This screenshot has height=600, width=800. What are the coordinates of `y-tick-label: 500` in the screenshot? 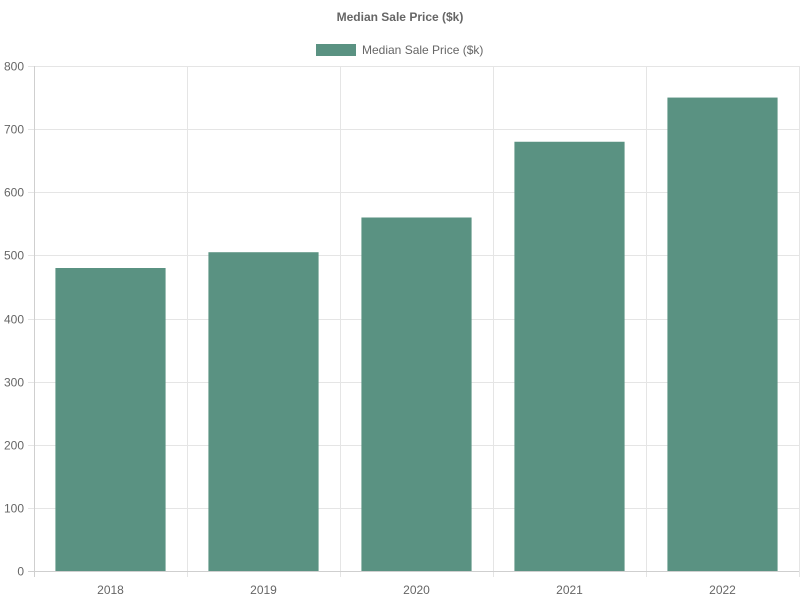 It's located at (14, 256).